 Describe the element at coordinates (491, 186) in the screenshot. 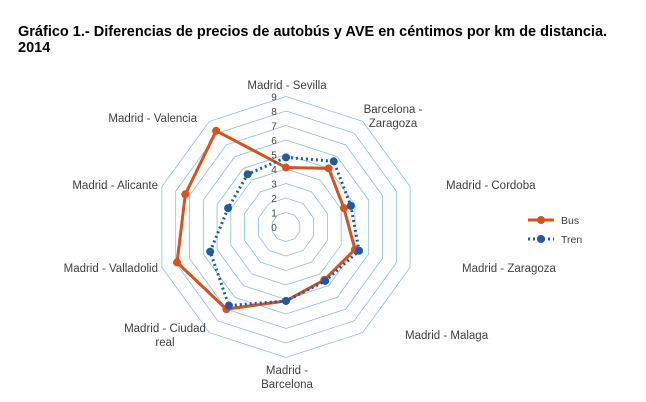

I see `axis-label: Madrid - Cordoba` at that location.